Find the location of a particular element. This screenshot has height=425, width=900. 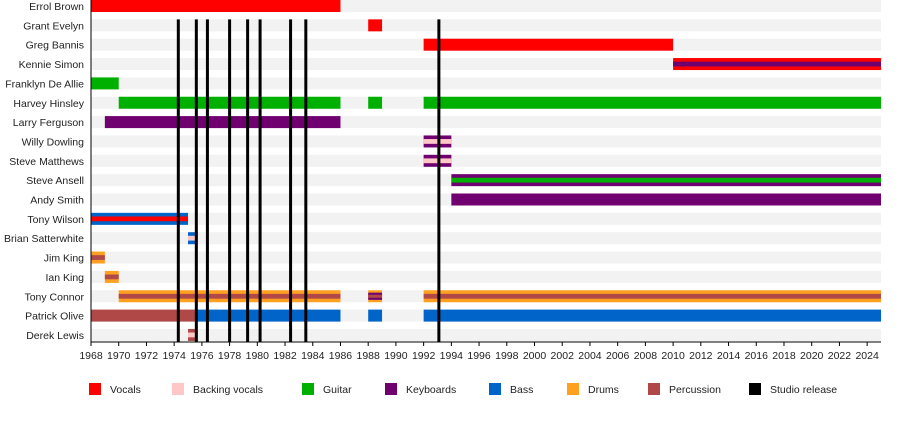

x-tick-label: 2022 is located at coordinates (840, 356).